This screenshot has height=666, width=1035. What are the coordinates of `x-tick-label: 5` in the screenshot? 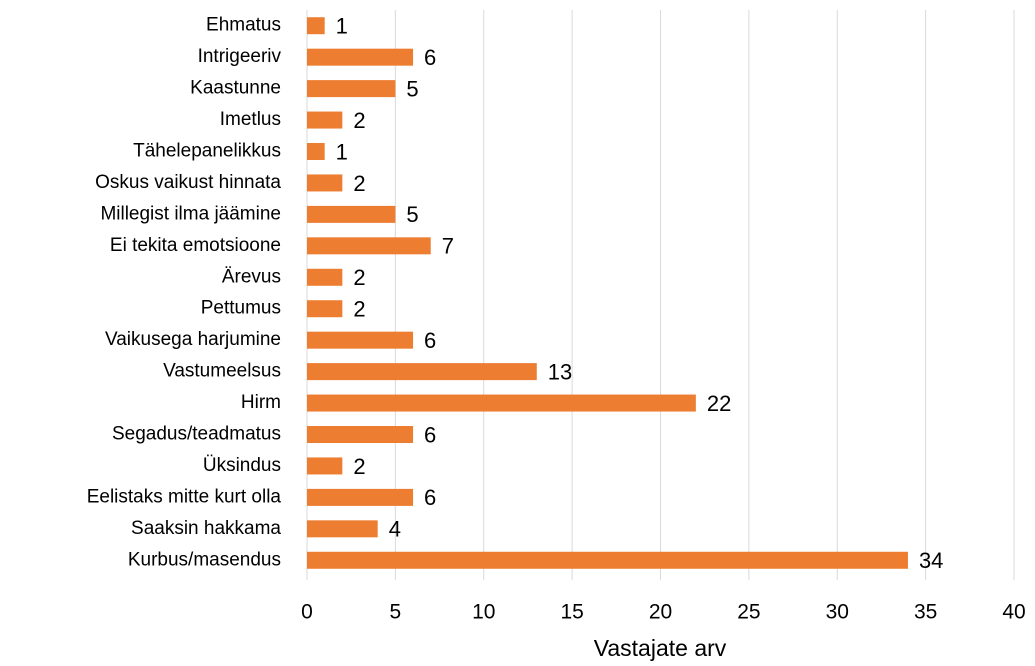 It's located at (396, 612).